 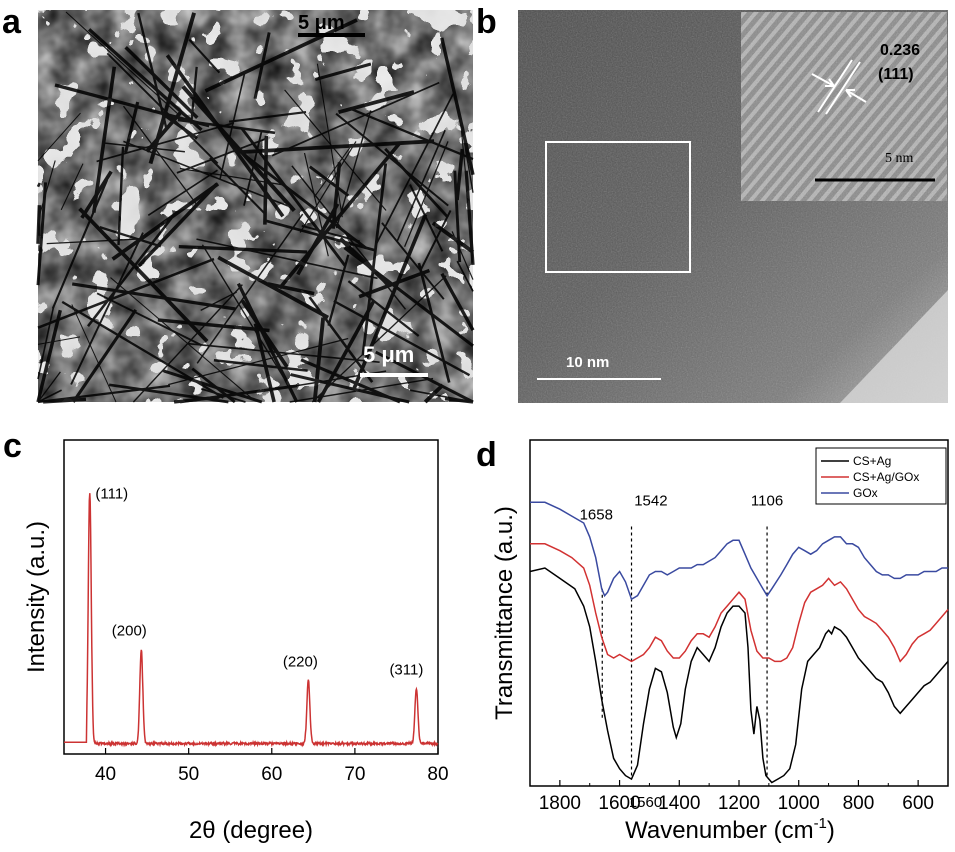 I want to click on ftir-annotations: 1658 1542 1106 1560, so click(x=682, y=652).